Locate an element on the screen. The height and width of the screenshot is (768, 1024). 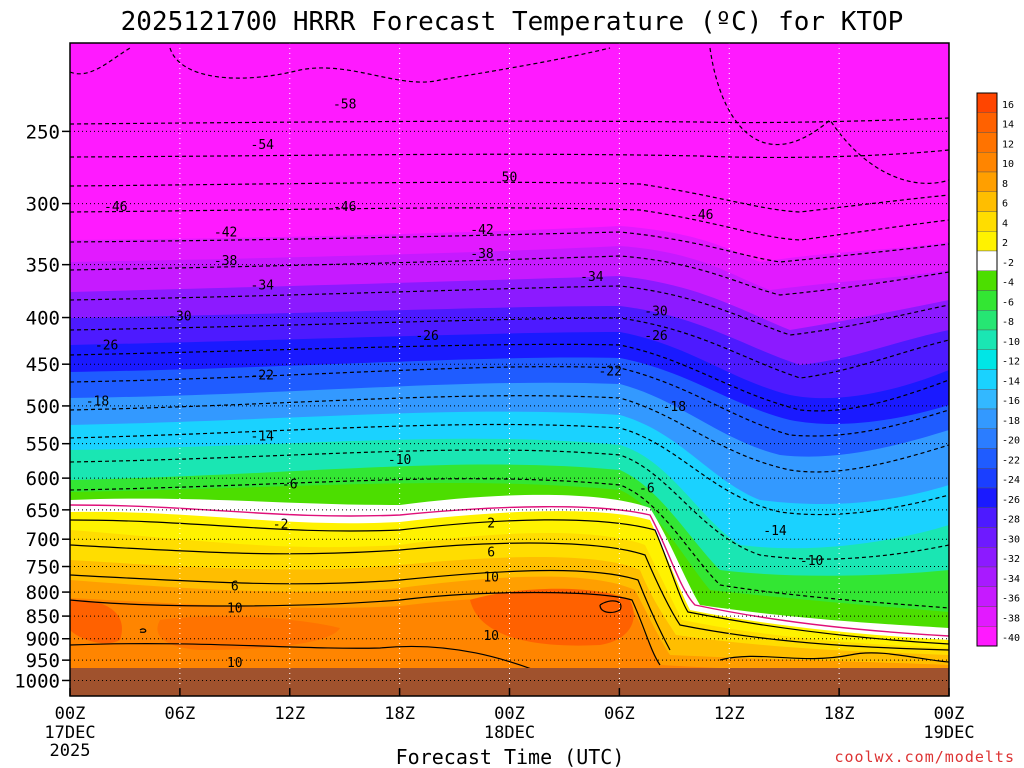
contour-label: 2 is located at coordinates (491, 523).